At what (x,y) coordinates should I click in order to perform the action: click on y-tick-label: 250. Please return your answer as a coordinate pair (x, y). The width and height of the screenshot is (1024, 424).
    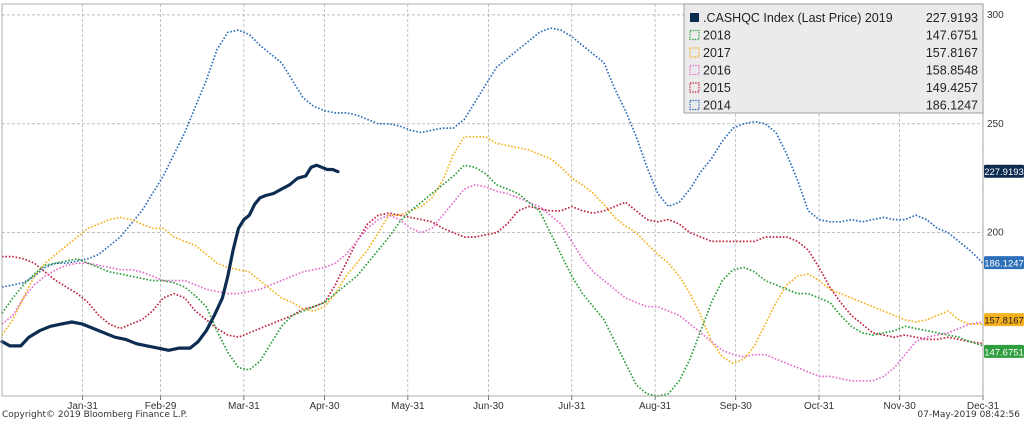
    Looking at the image, I should click on (995, 124).